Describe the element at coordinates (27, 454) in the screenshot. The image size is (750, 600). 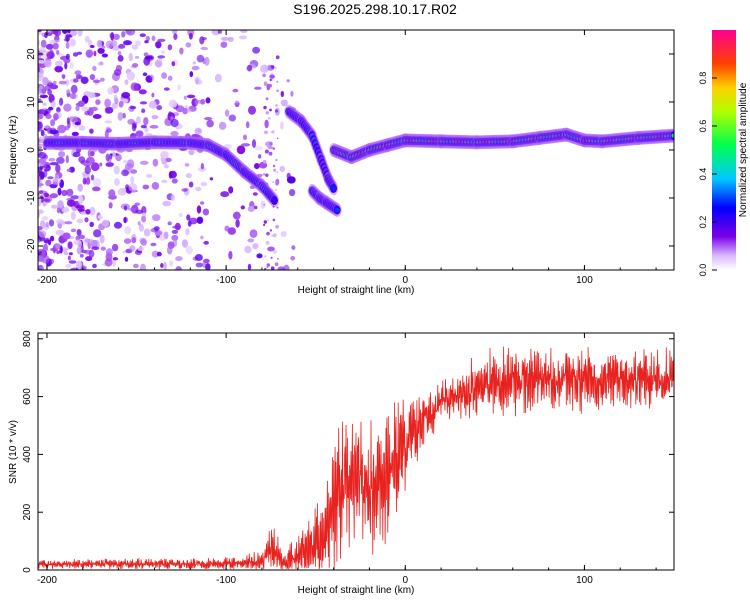
I see `y-tick-label: 400` at that location.